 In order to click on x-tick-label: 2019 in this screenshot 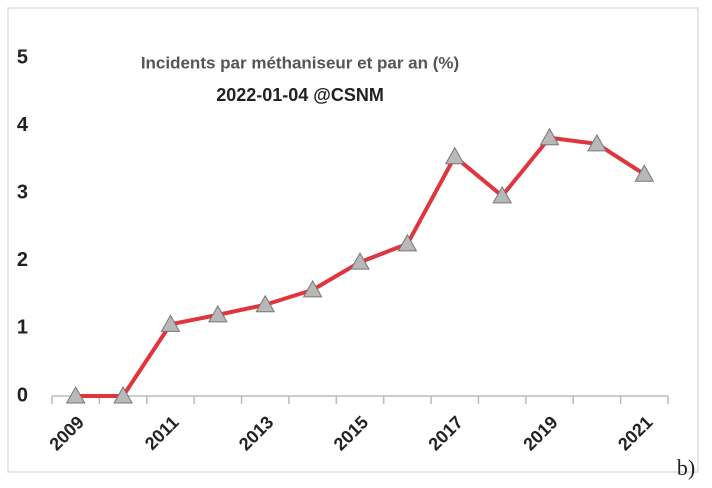, I will do `click(540, 433)`.